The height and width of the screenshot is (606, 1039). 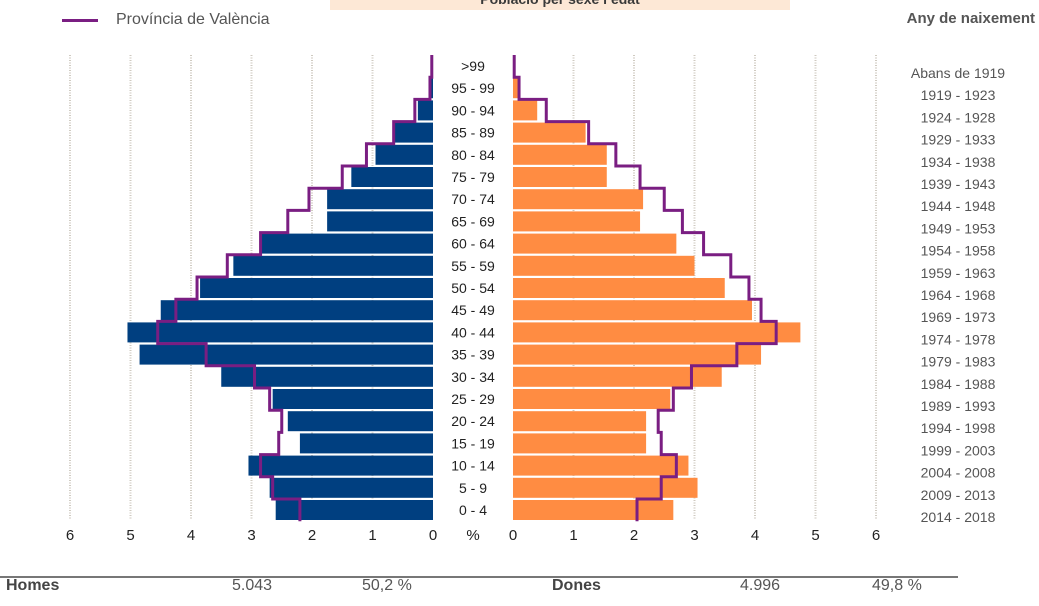 What do you see at coordinates (479, 577) in the screenshot?
I see `footer-divider` at bounding box center [479, 577].